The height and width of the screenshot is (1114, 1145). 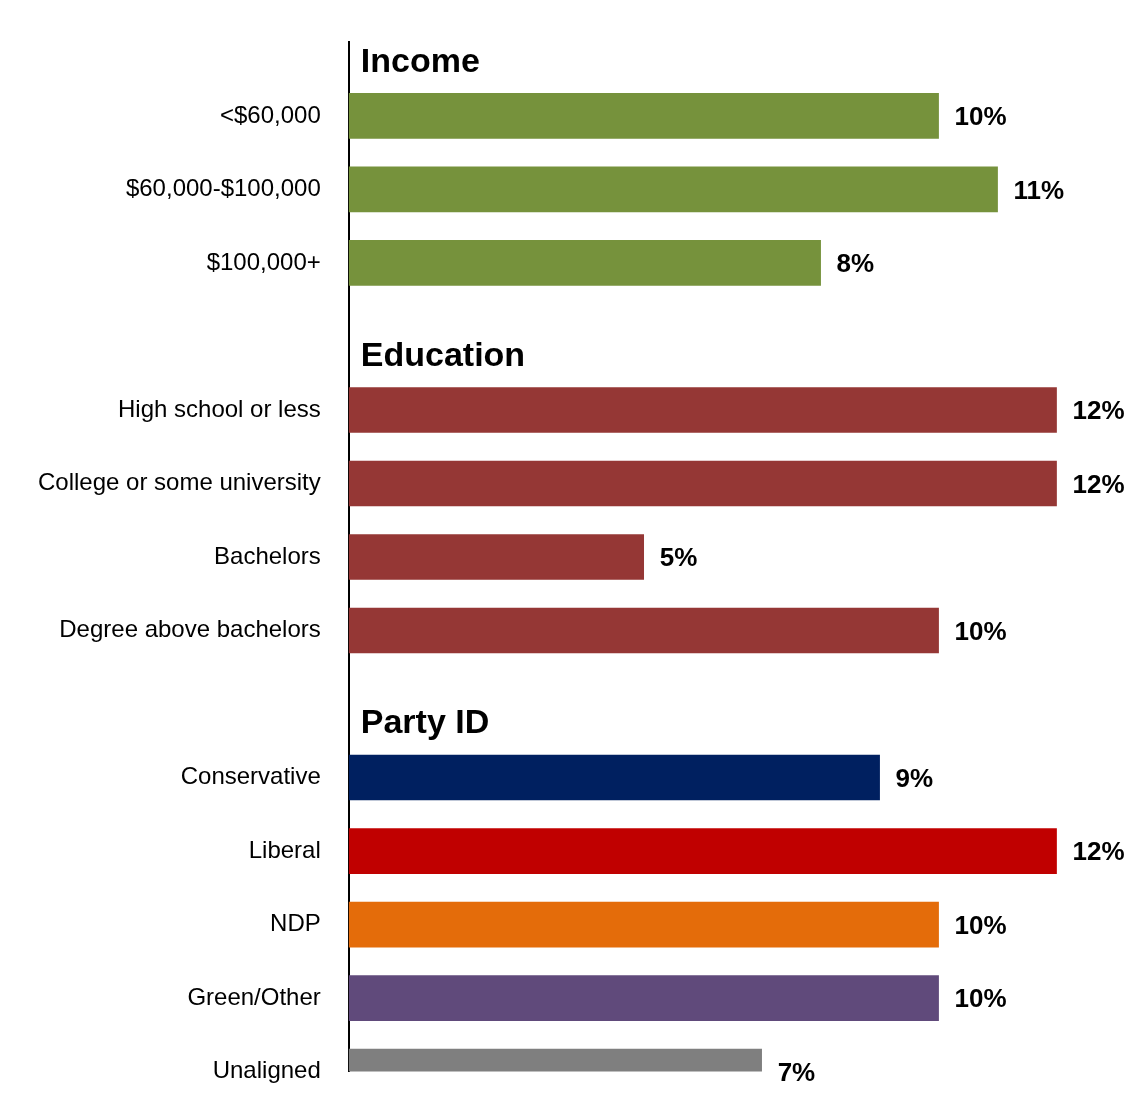 What do you see at coordinates (270, 114) in the screenshot?
I see `y-tick-label: <$60,000` at bounding box center [270, 114].